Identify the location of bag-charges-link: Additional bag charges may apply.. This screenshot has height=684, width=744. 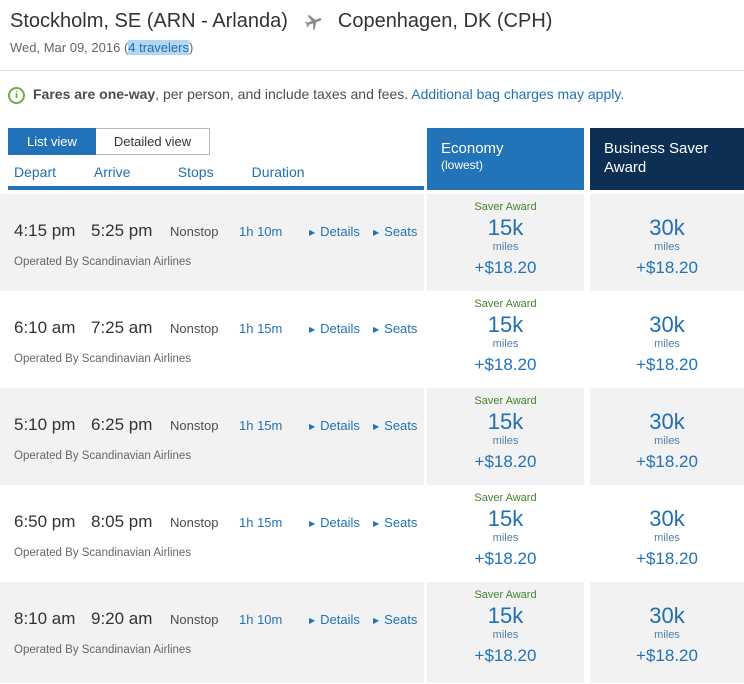
(518, 94).